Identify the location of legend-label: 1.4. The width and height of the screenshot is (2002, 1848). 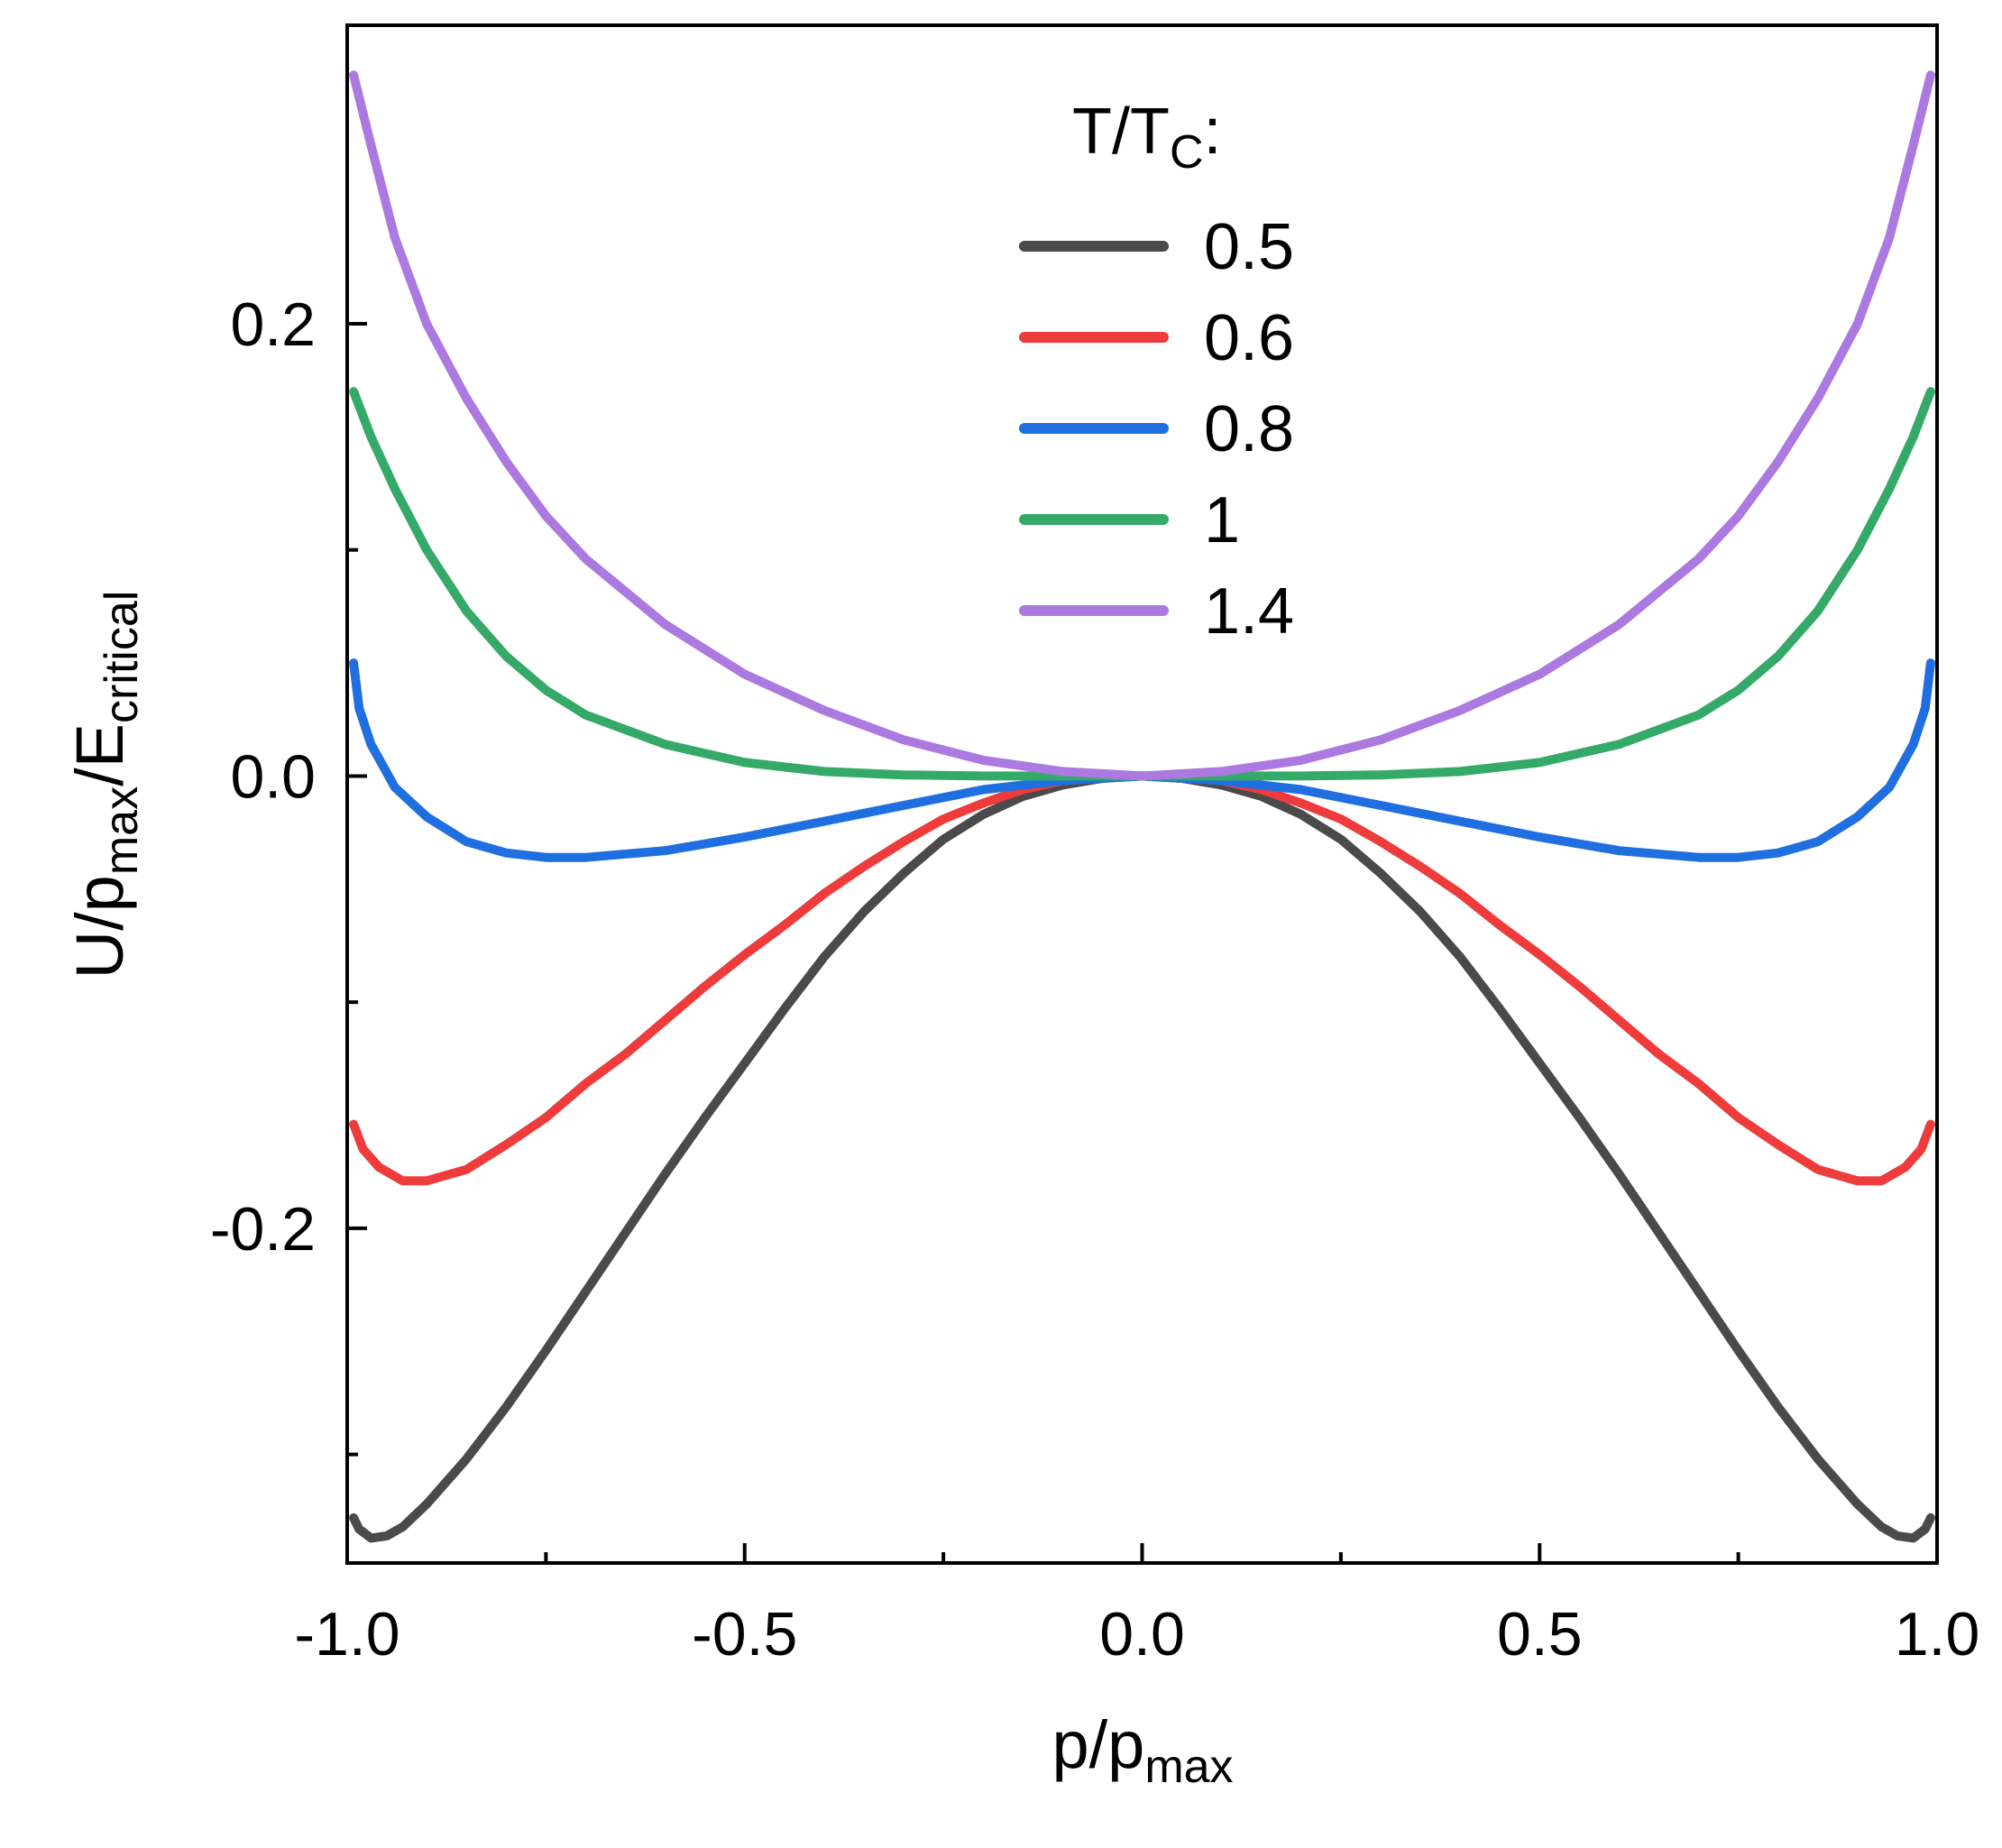
(1249, 612).